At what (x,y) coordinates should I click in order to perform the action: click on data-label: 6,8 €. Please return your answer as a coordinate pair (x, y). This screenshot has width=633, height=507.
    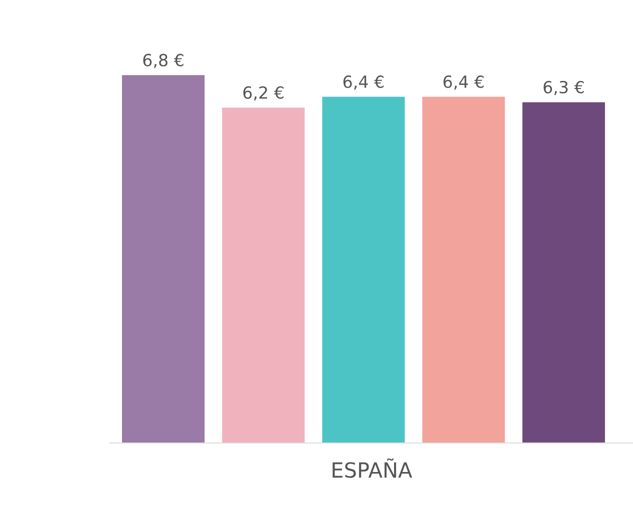
    Looking at the image, I should click on (163, 61).